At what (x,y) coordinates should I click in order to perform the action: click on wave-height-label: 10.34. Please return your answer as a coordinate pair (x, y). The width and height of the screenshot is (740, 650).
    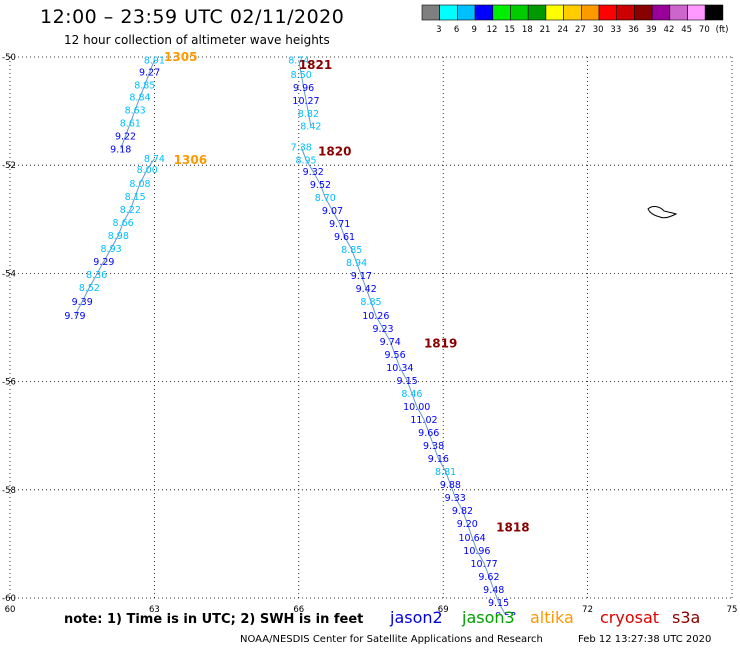
    Looking at the image, I should click on (399, 368).